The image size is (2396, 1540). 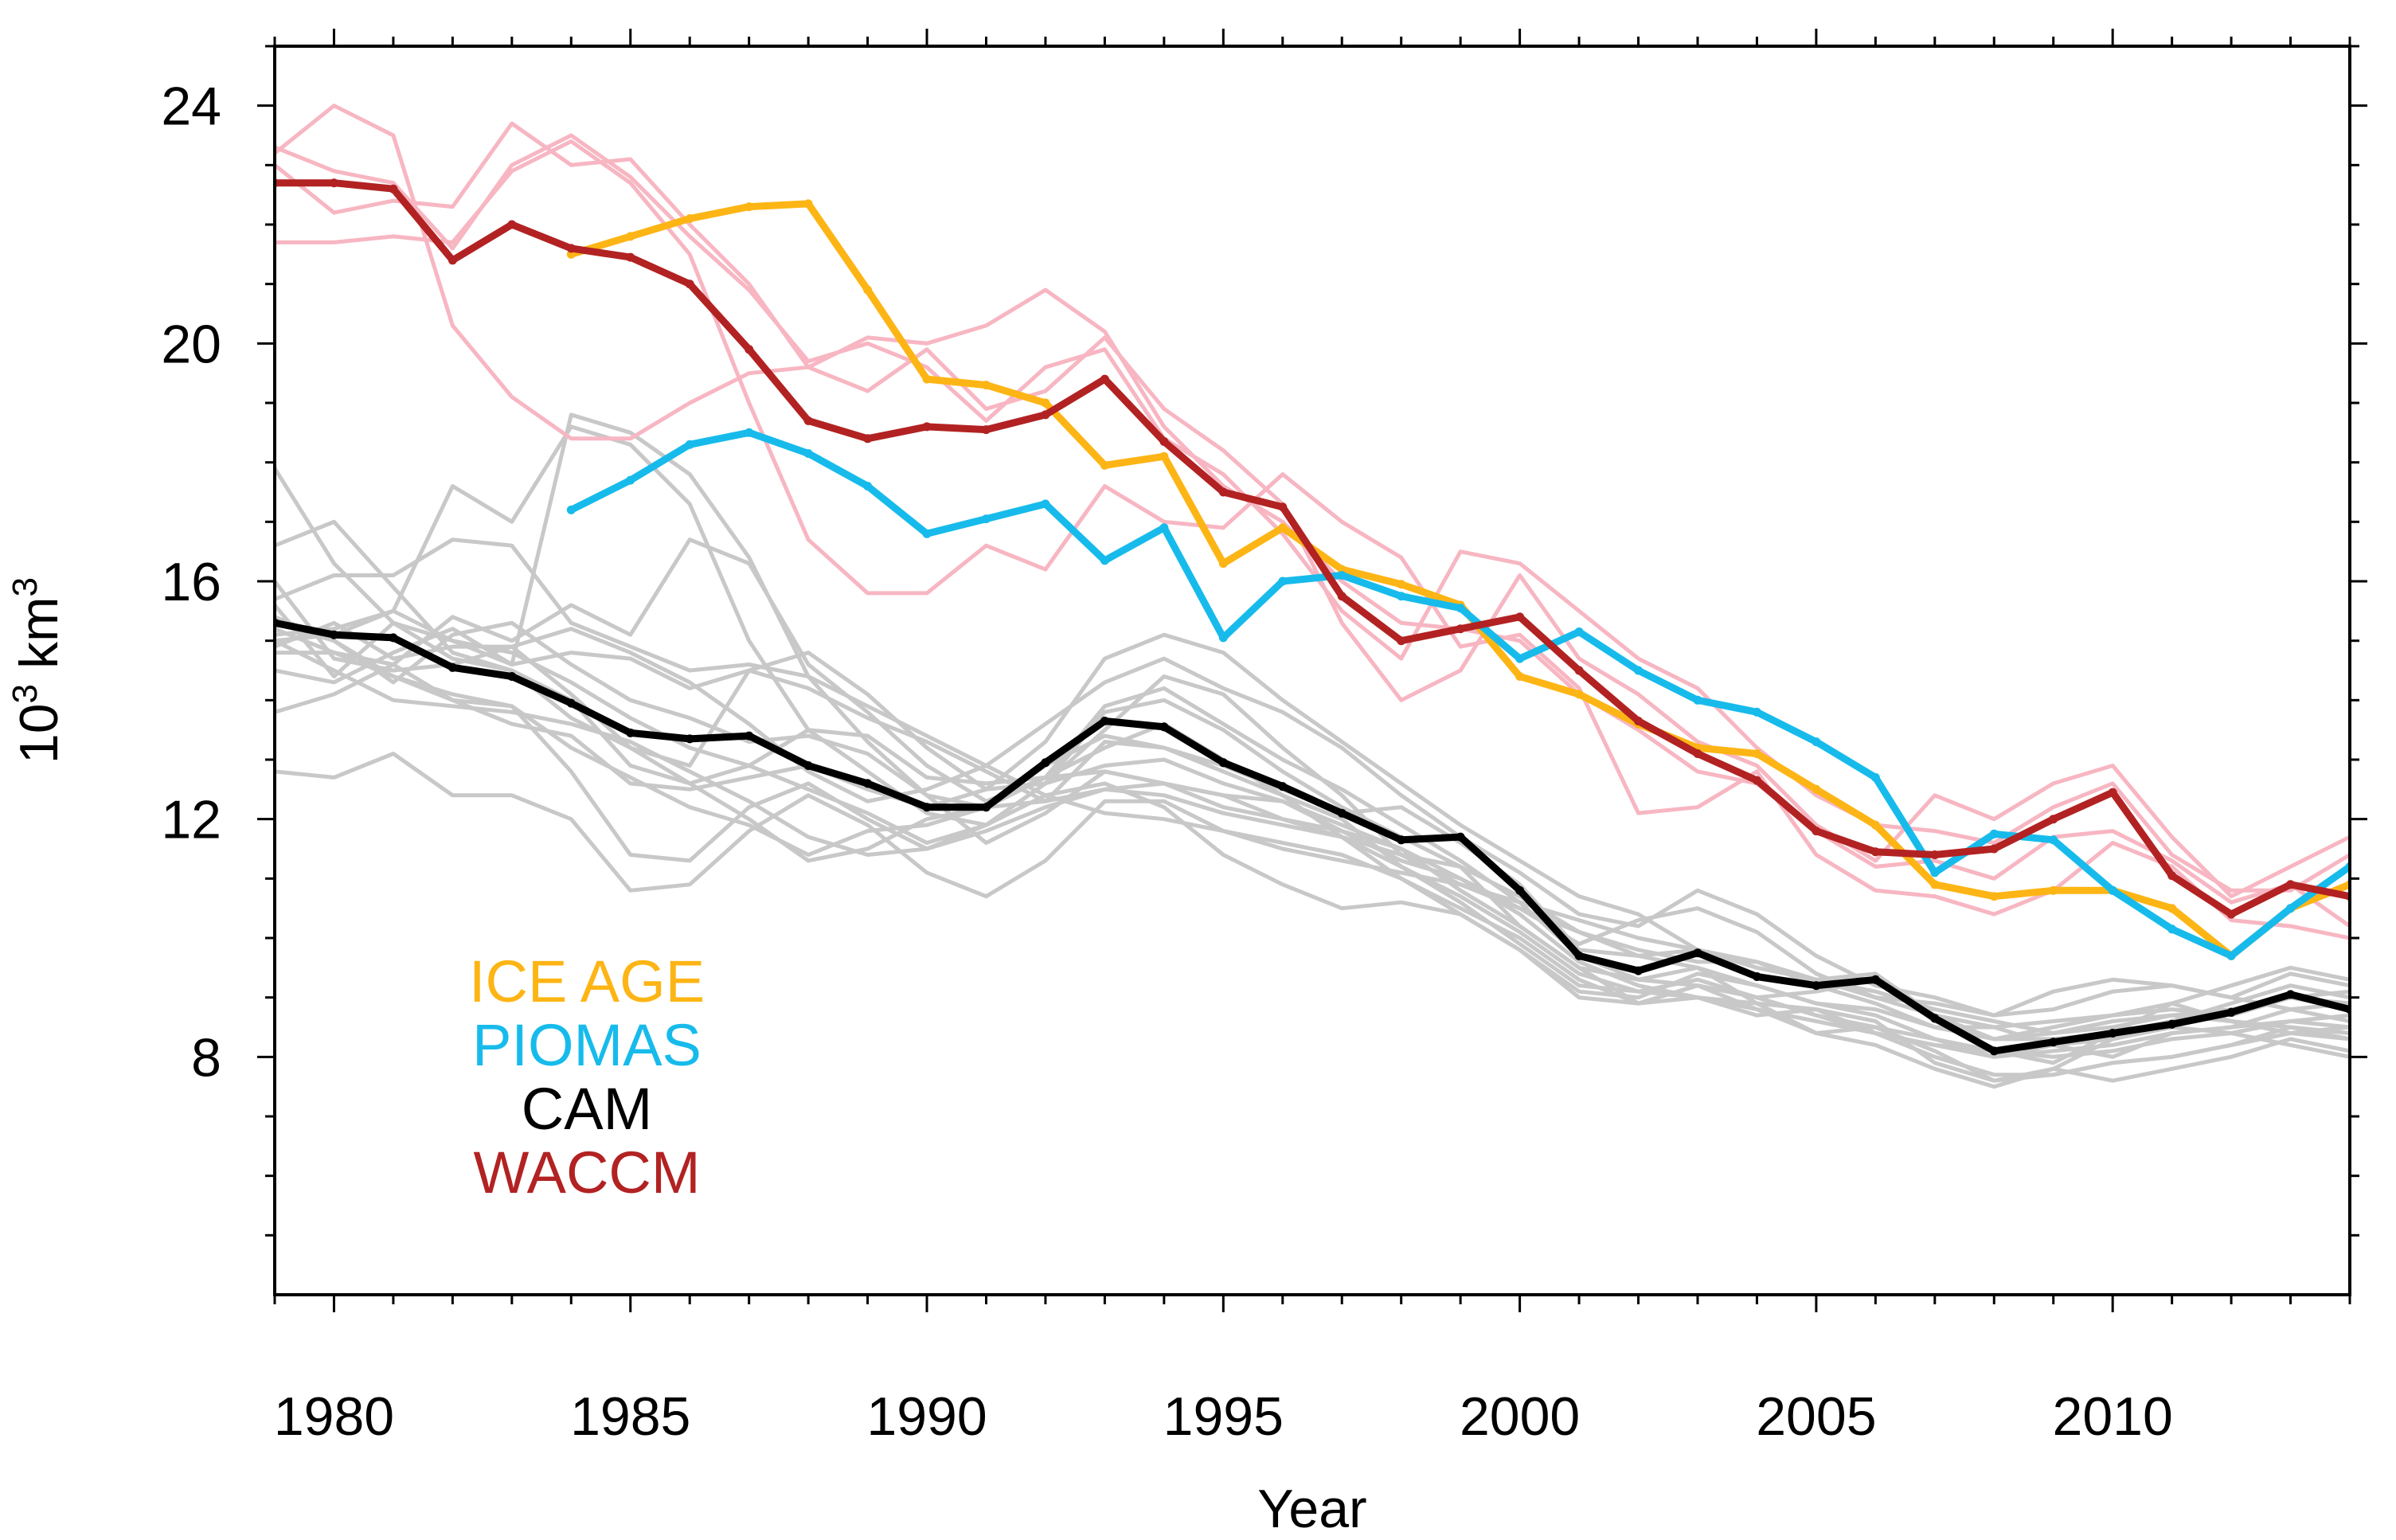 I want to click on waccm-point-1991, so click(x=986, y=430).